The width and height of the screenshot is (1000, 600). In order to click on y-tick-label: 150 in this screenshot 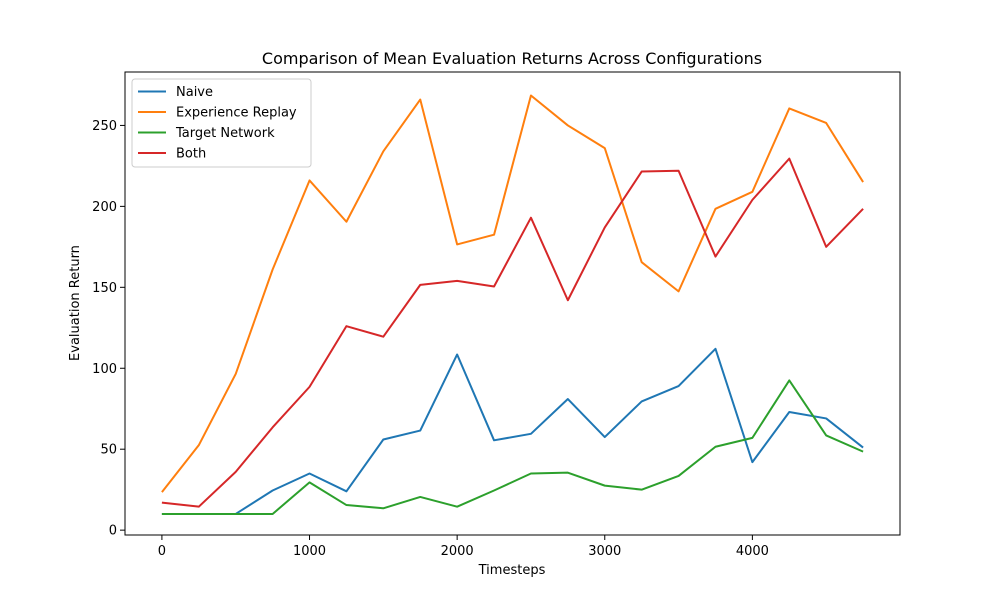, I will do `click(104, 288)`.